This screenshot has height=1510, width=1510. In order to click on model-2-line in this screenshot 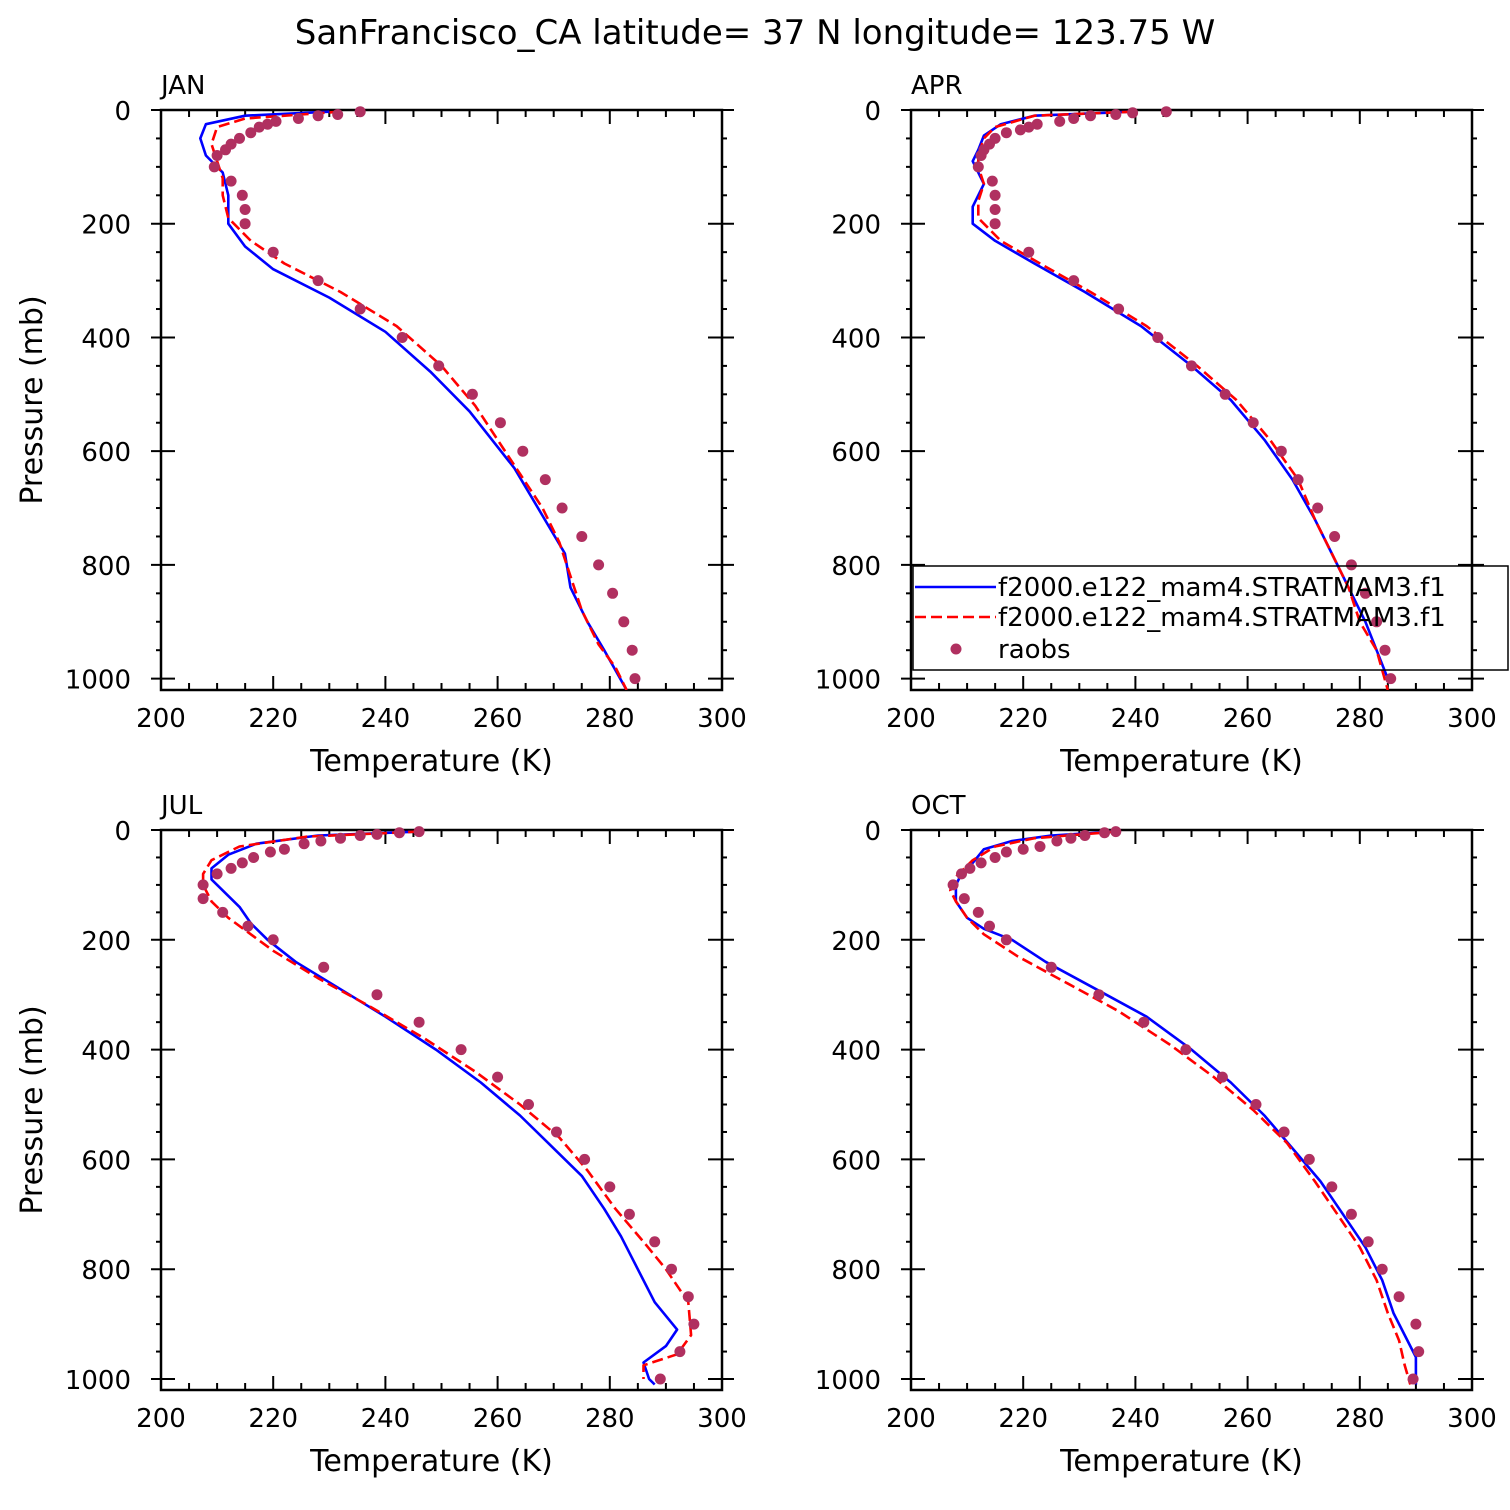, I will do `click(1180, 1107)`.